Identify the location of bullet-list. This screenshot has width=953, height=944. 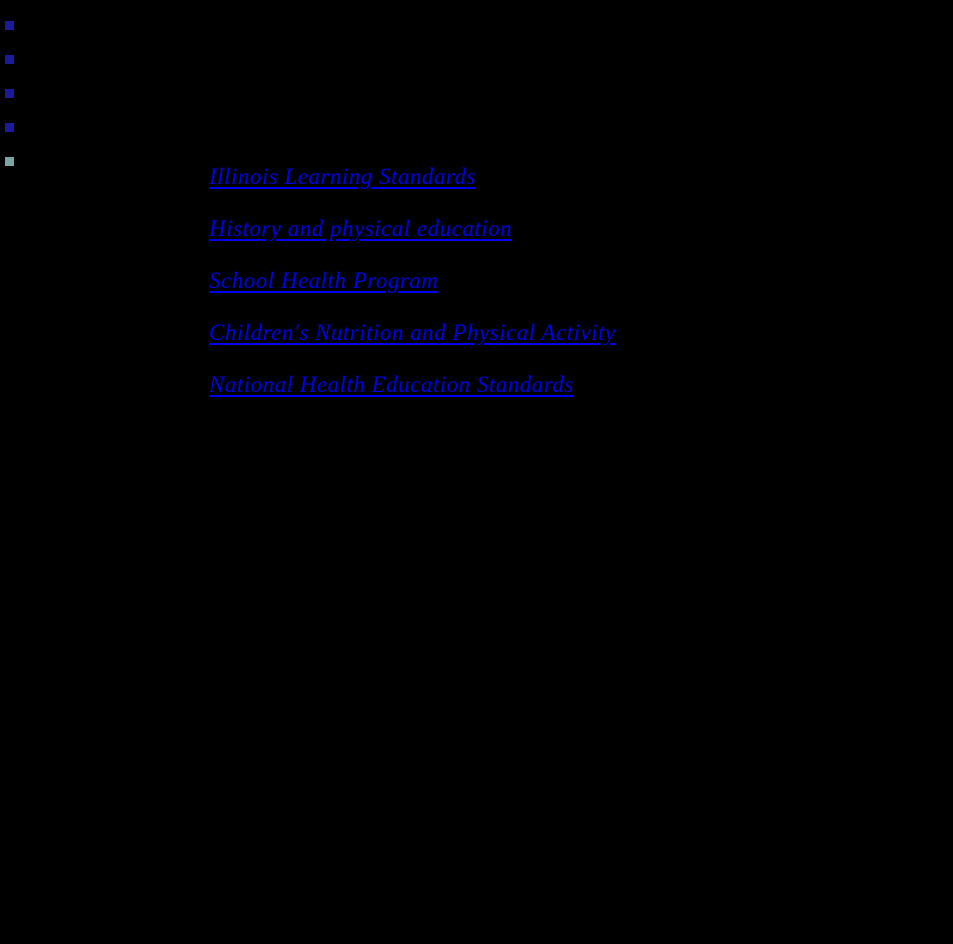
(9, 106).